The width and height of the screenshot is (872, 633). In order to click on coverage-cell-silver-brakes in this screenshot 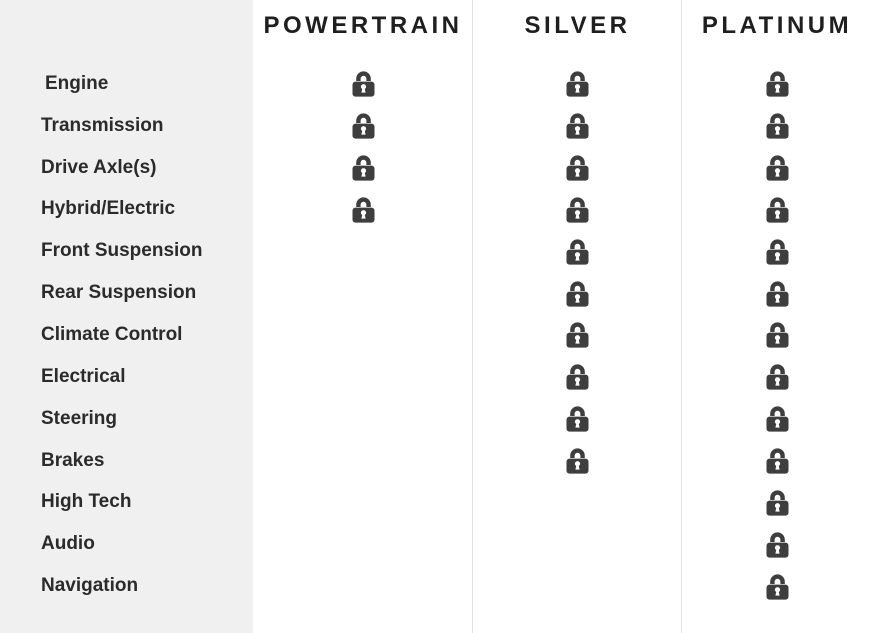, I will do `click(577, 461)`.